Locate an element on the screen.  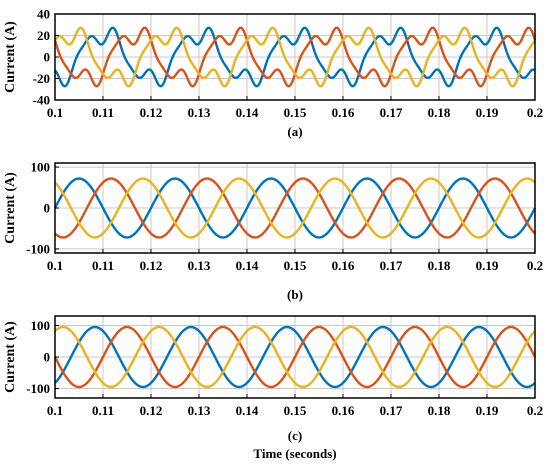
panel-caption: (a) is located at coordinates (294, 131).